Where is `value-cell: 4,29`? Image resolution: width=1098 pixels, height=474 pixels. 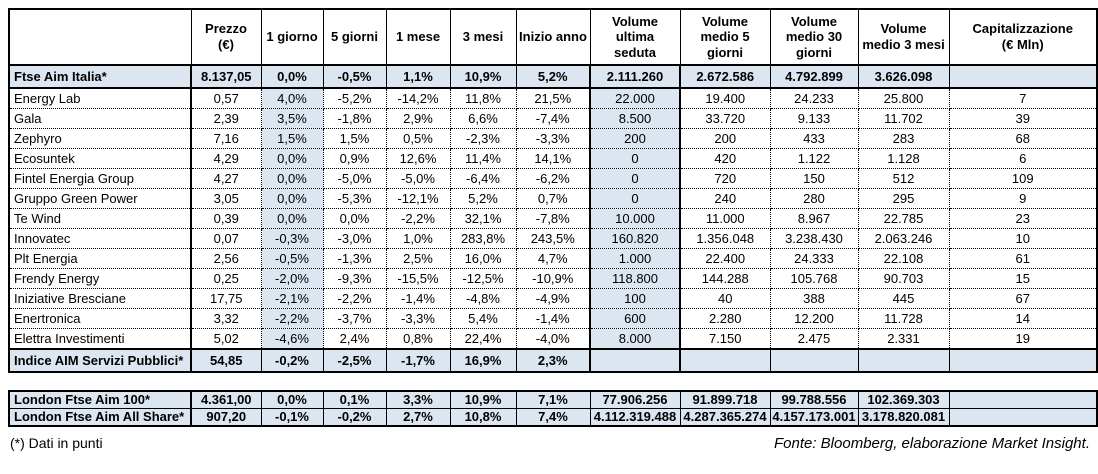
value-cell: 4,29 is located at coordinates (226, 158).